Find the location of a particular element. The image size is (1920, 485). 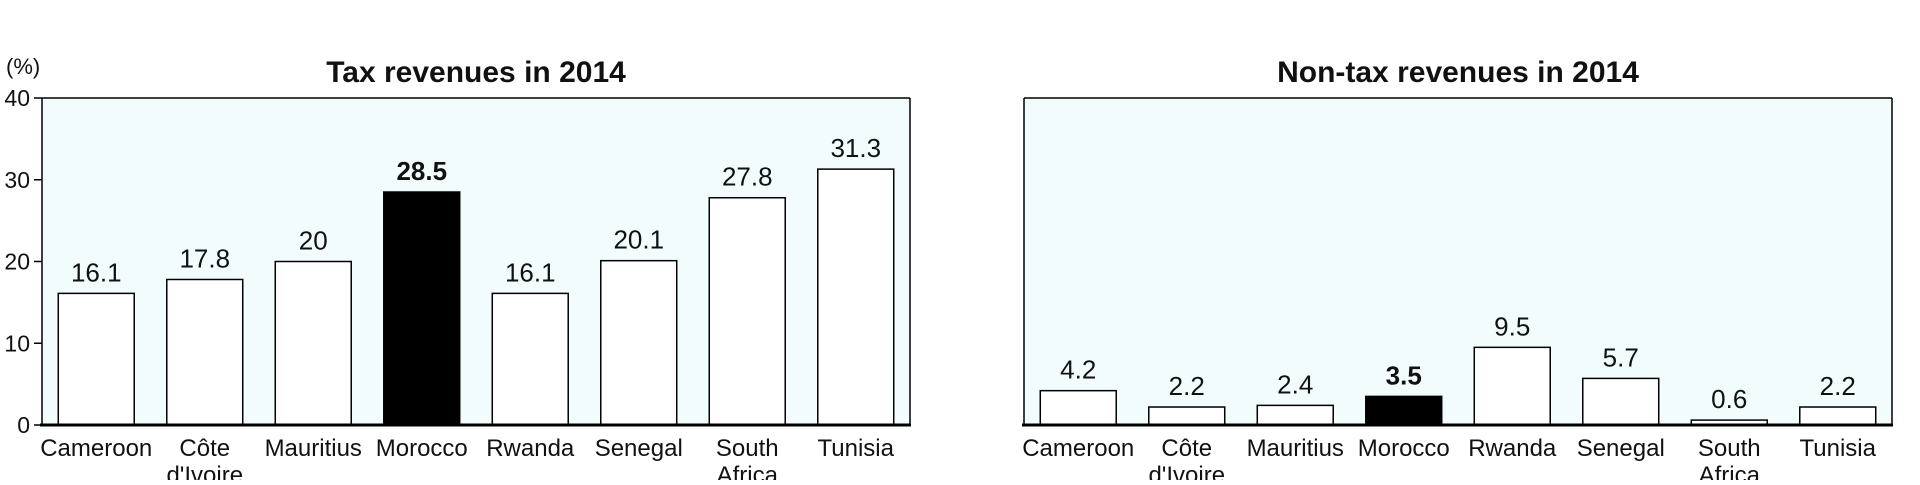

y-unit-label: (%) is located at coordinates (23, 66).